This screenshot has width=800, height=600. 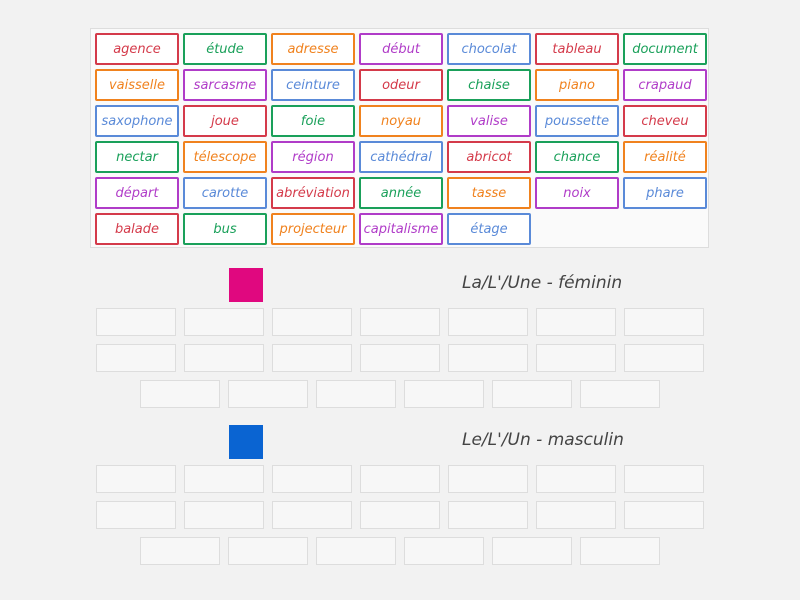 What do you see at coordinates (665, 193) in the screenshot?
I see `word-tile: phare` at bounding box center [665, 193].